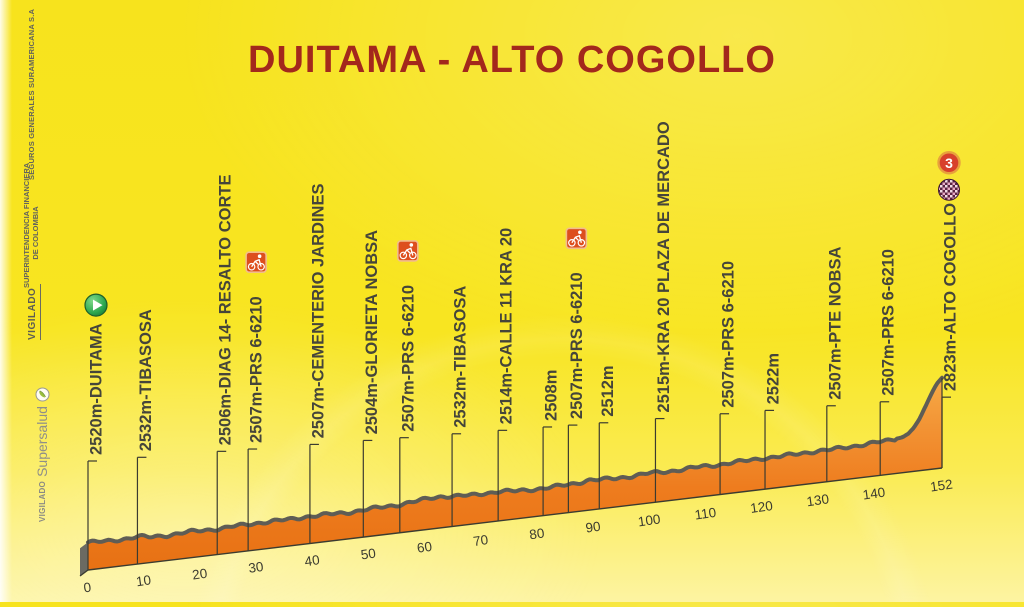 The width and height of the screenshot is (1024, 607). What do you see at coordinates (536, 533) in the screenshot?
I see `x-tick-label: 80` at bounding box center [536, 533].